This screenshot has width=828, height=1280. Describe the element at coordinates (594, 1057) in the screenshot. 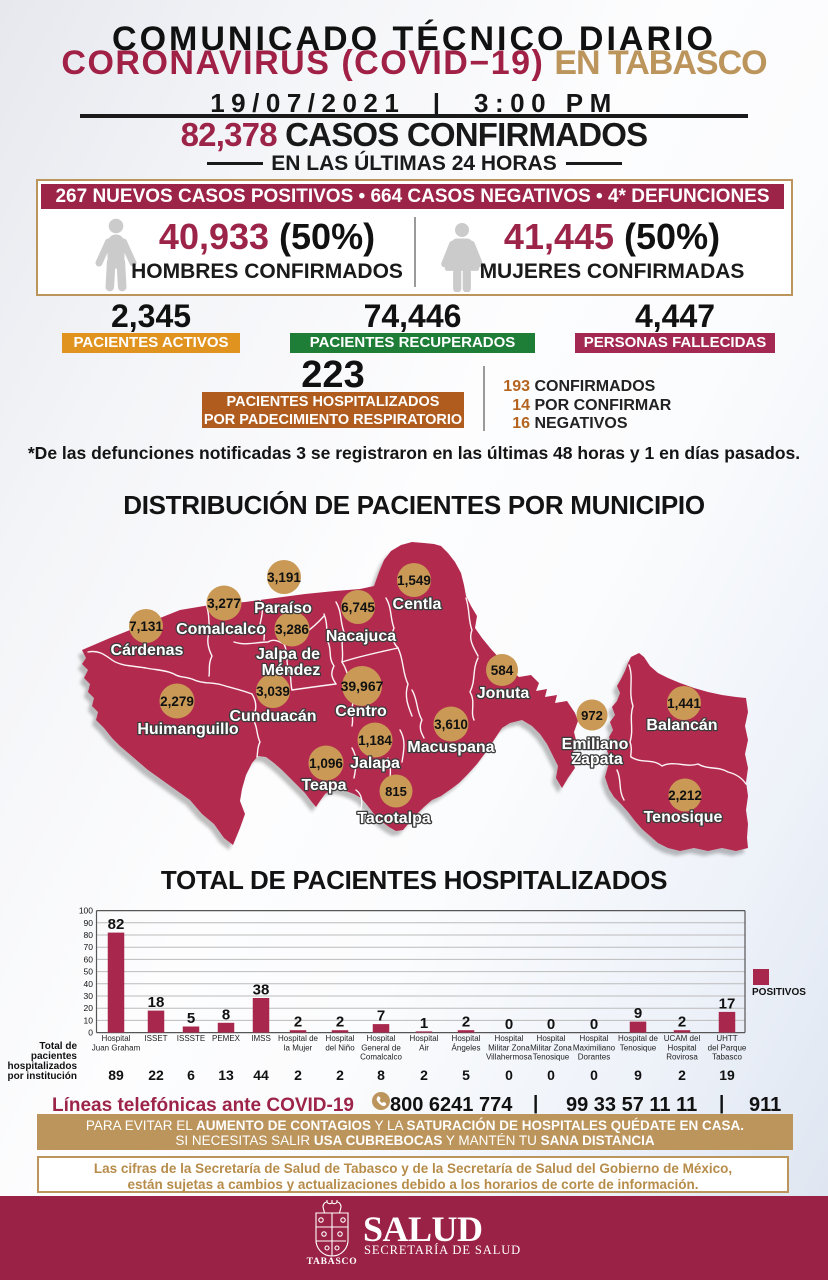

I see `svg-text: Dorantes` at that location.